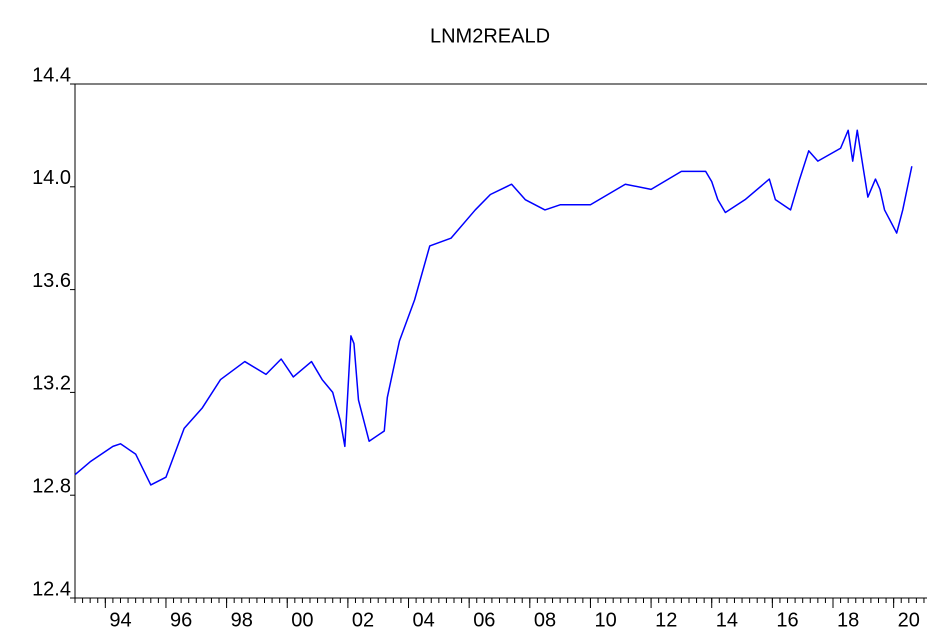 The image size is (927, 637). What do you see at coordinates (51, 589) in the screenshot?
I see `y-tick-label: 12.4` at bounding box center [51, 589].